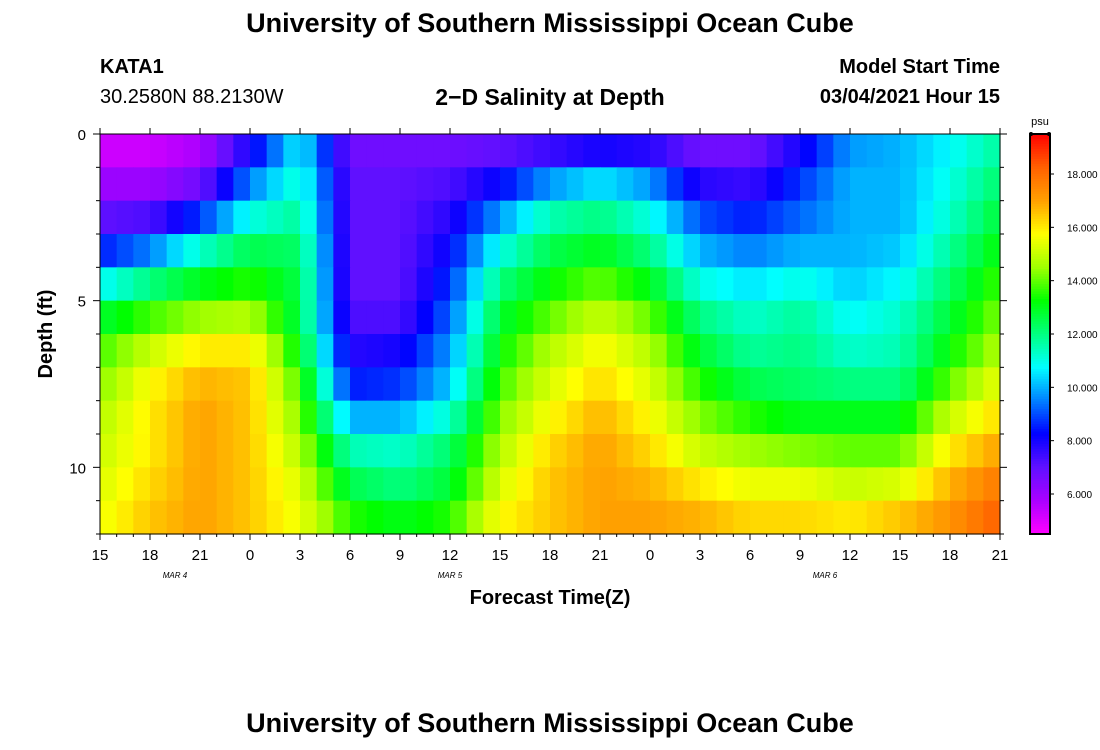 Image resolution: width=1100 pixels, height=750 pixels. I want to click on station-id: KATA1, so click(132, 67).